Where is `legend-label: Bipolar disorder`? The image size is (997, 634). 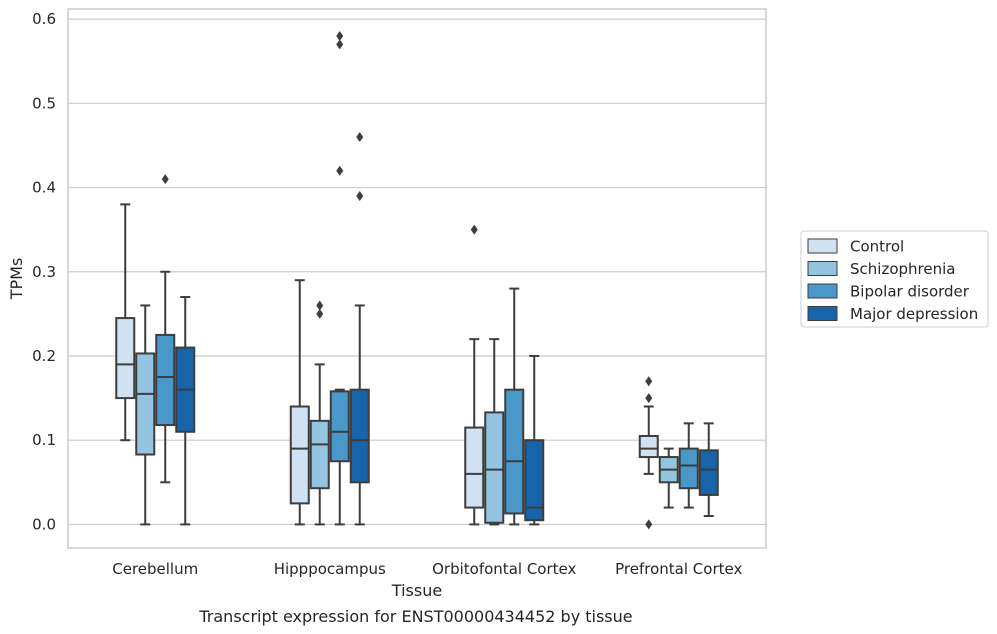
legend-label: Bipolar disorder is located at coordinates (910, 292).